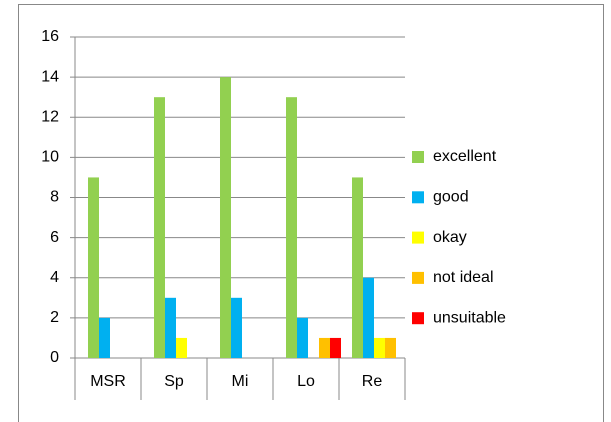  I want to click on legend-label: excellent, so click(465, 156).